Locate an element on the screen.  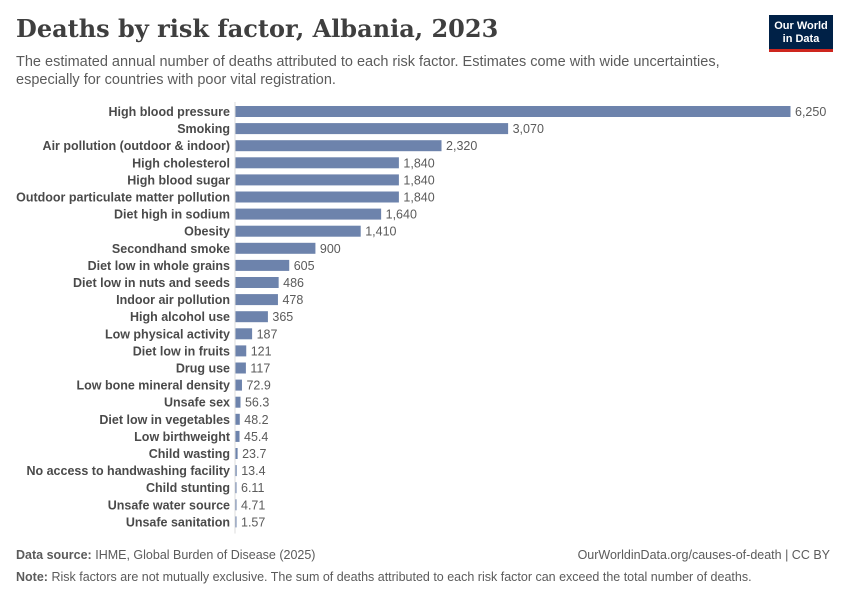
category-label: High blood sugar is located at coordinates (178, 180).